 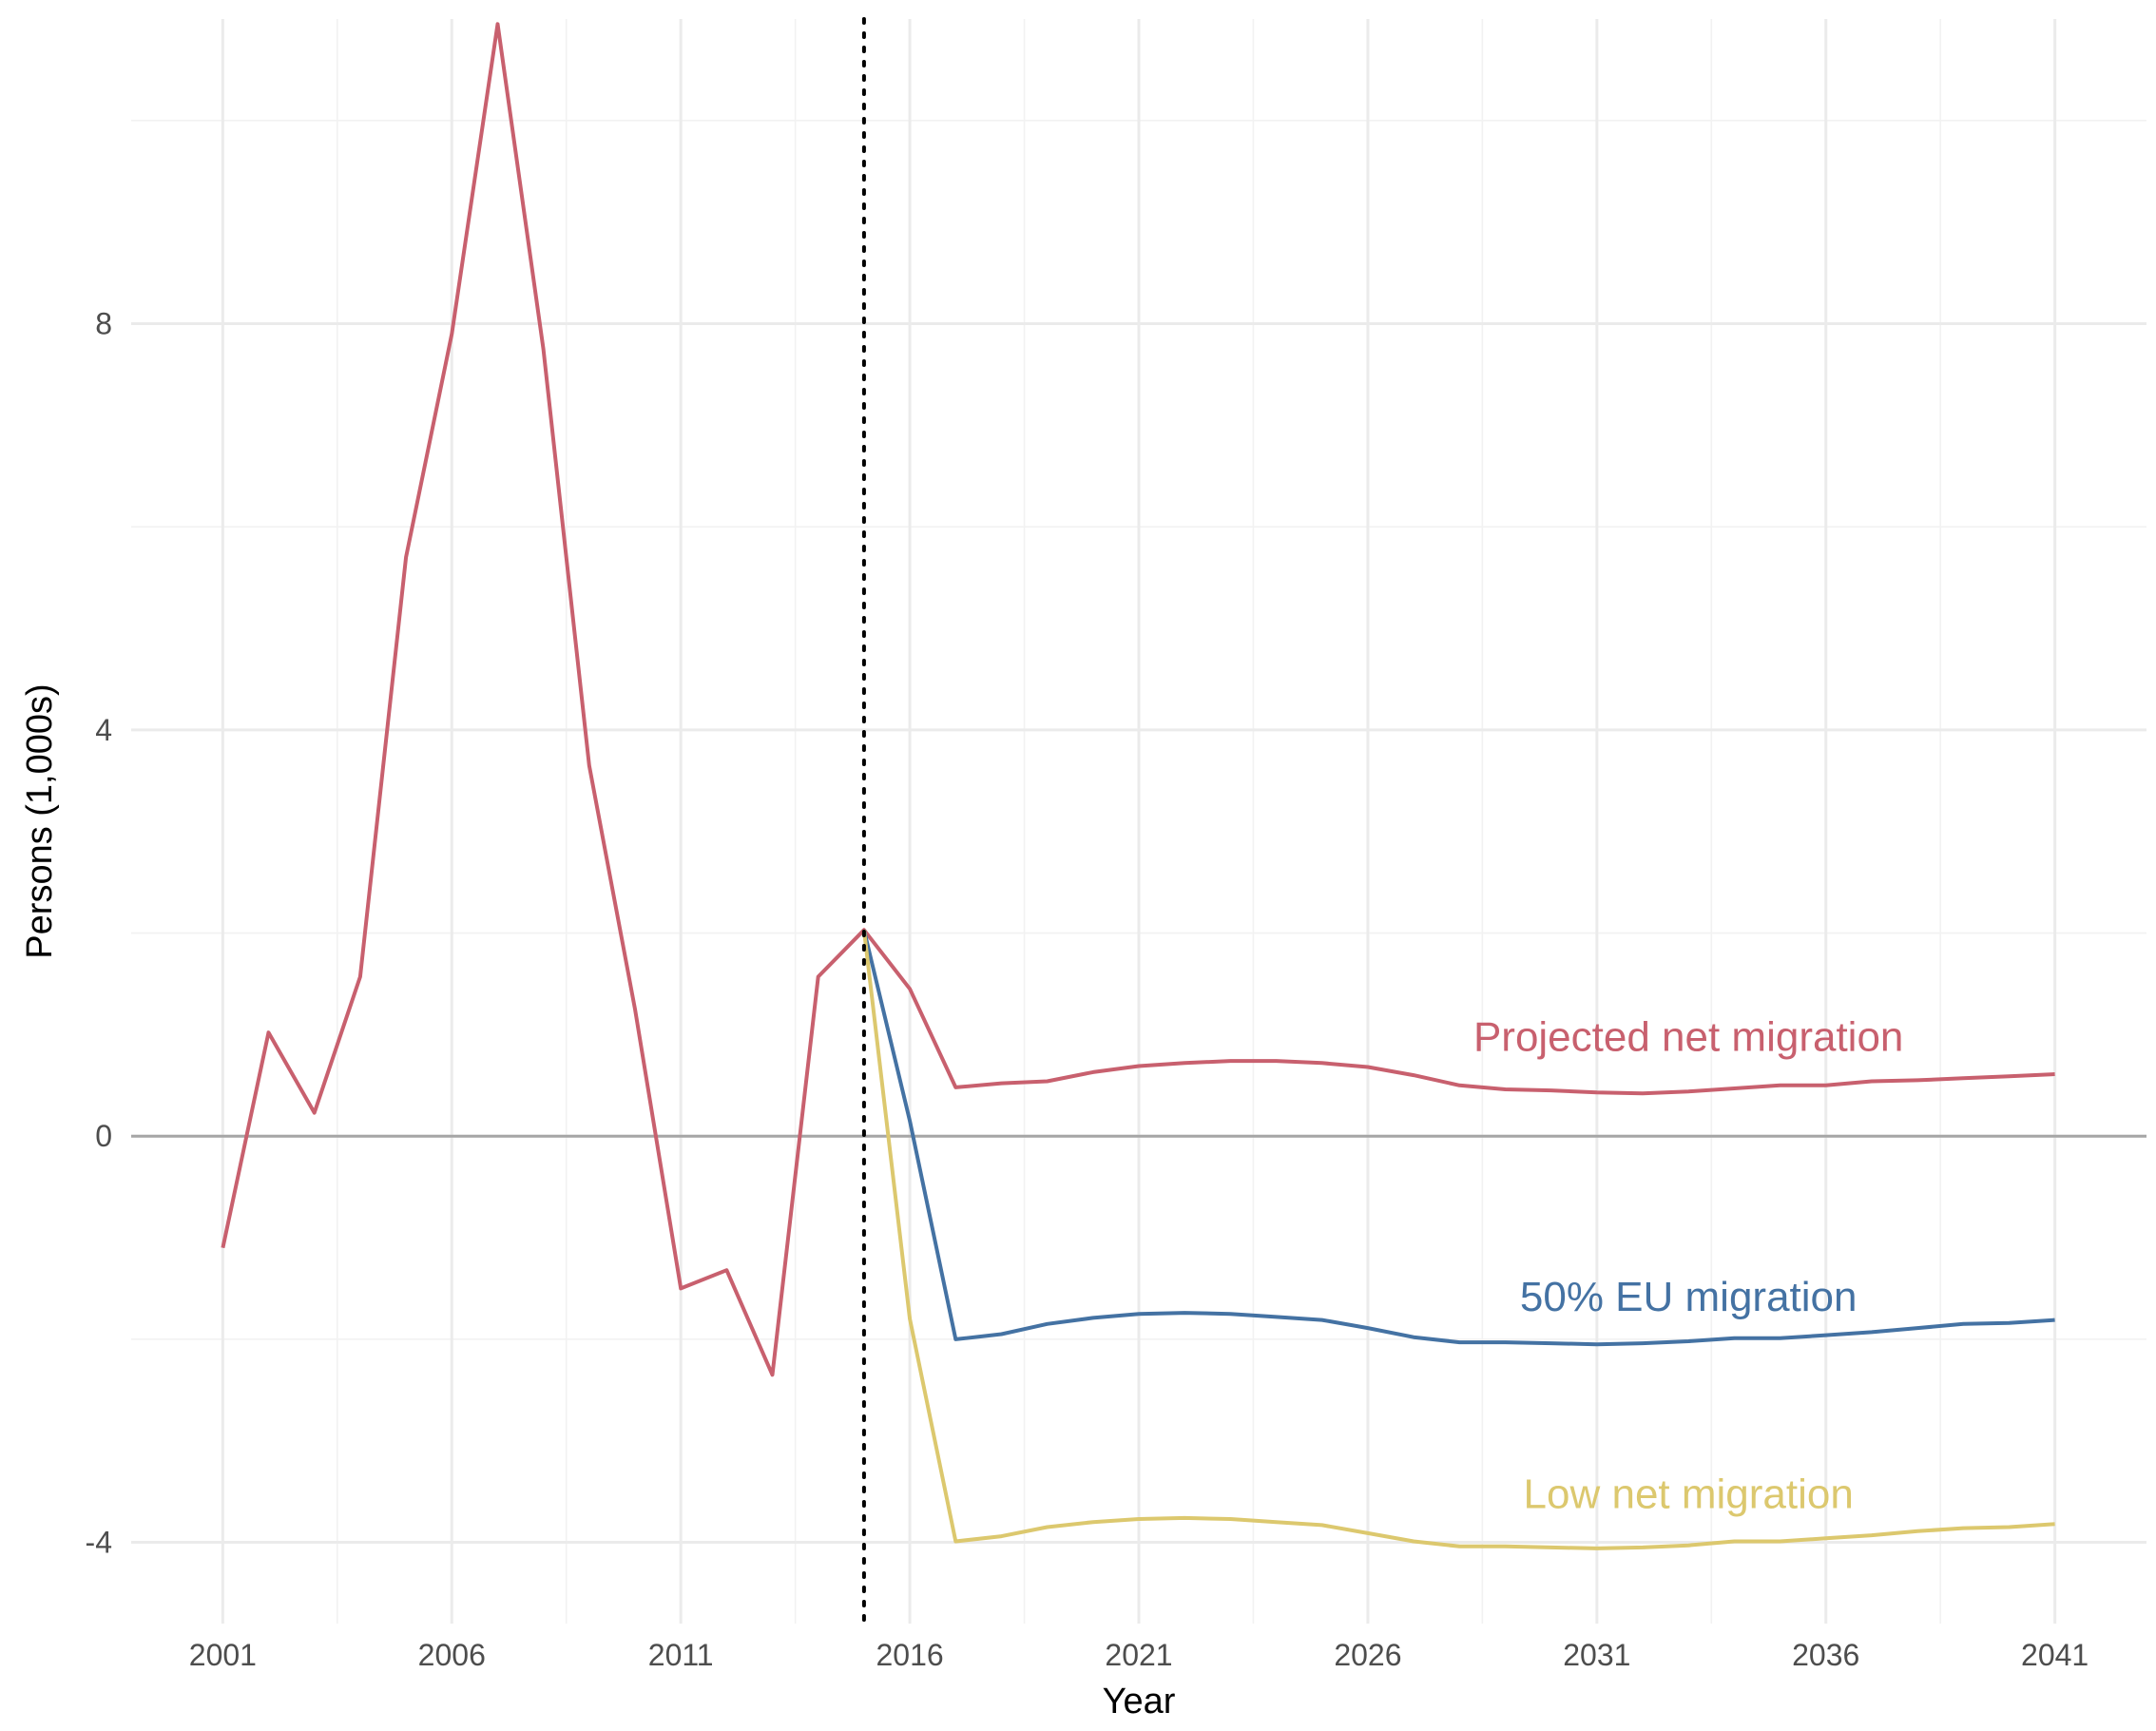 What do you see at coordinates (2055, 1655) in the screenshot?
I see `x-tick-label: 2041` at bounding box center [2055, 1655].